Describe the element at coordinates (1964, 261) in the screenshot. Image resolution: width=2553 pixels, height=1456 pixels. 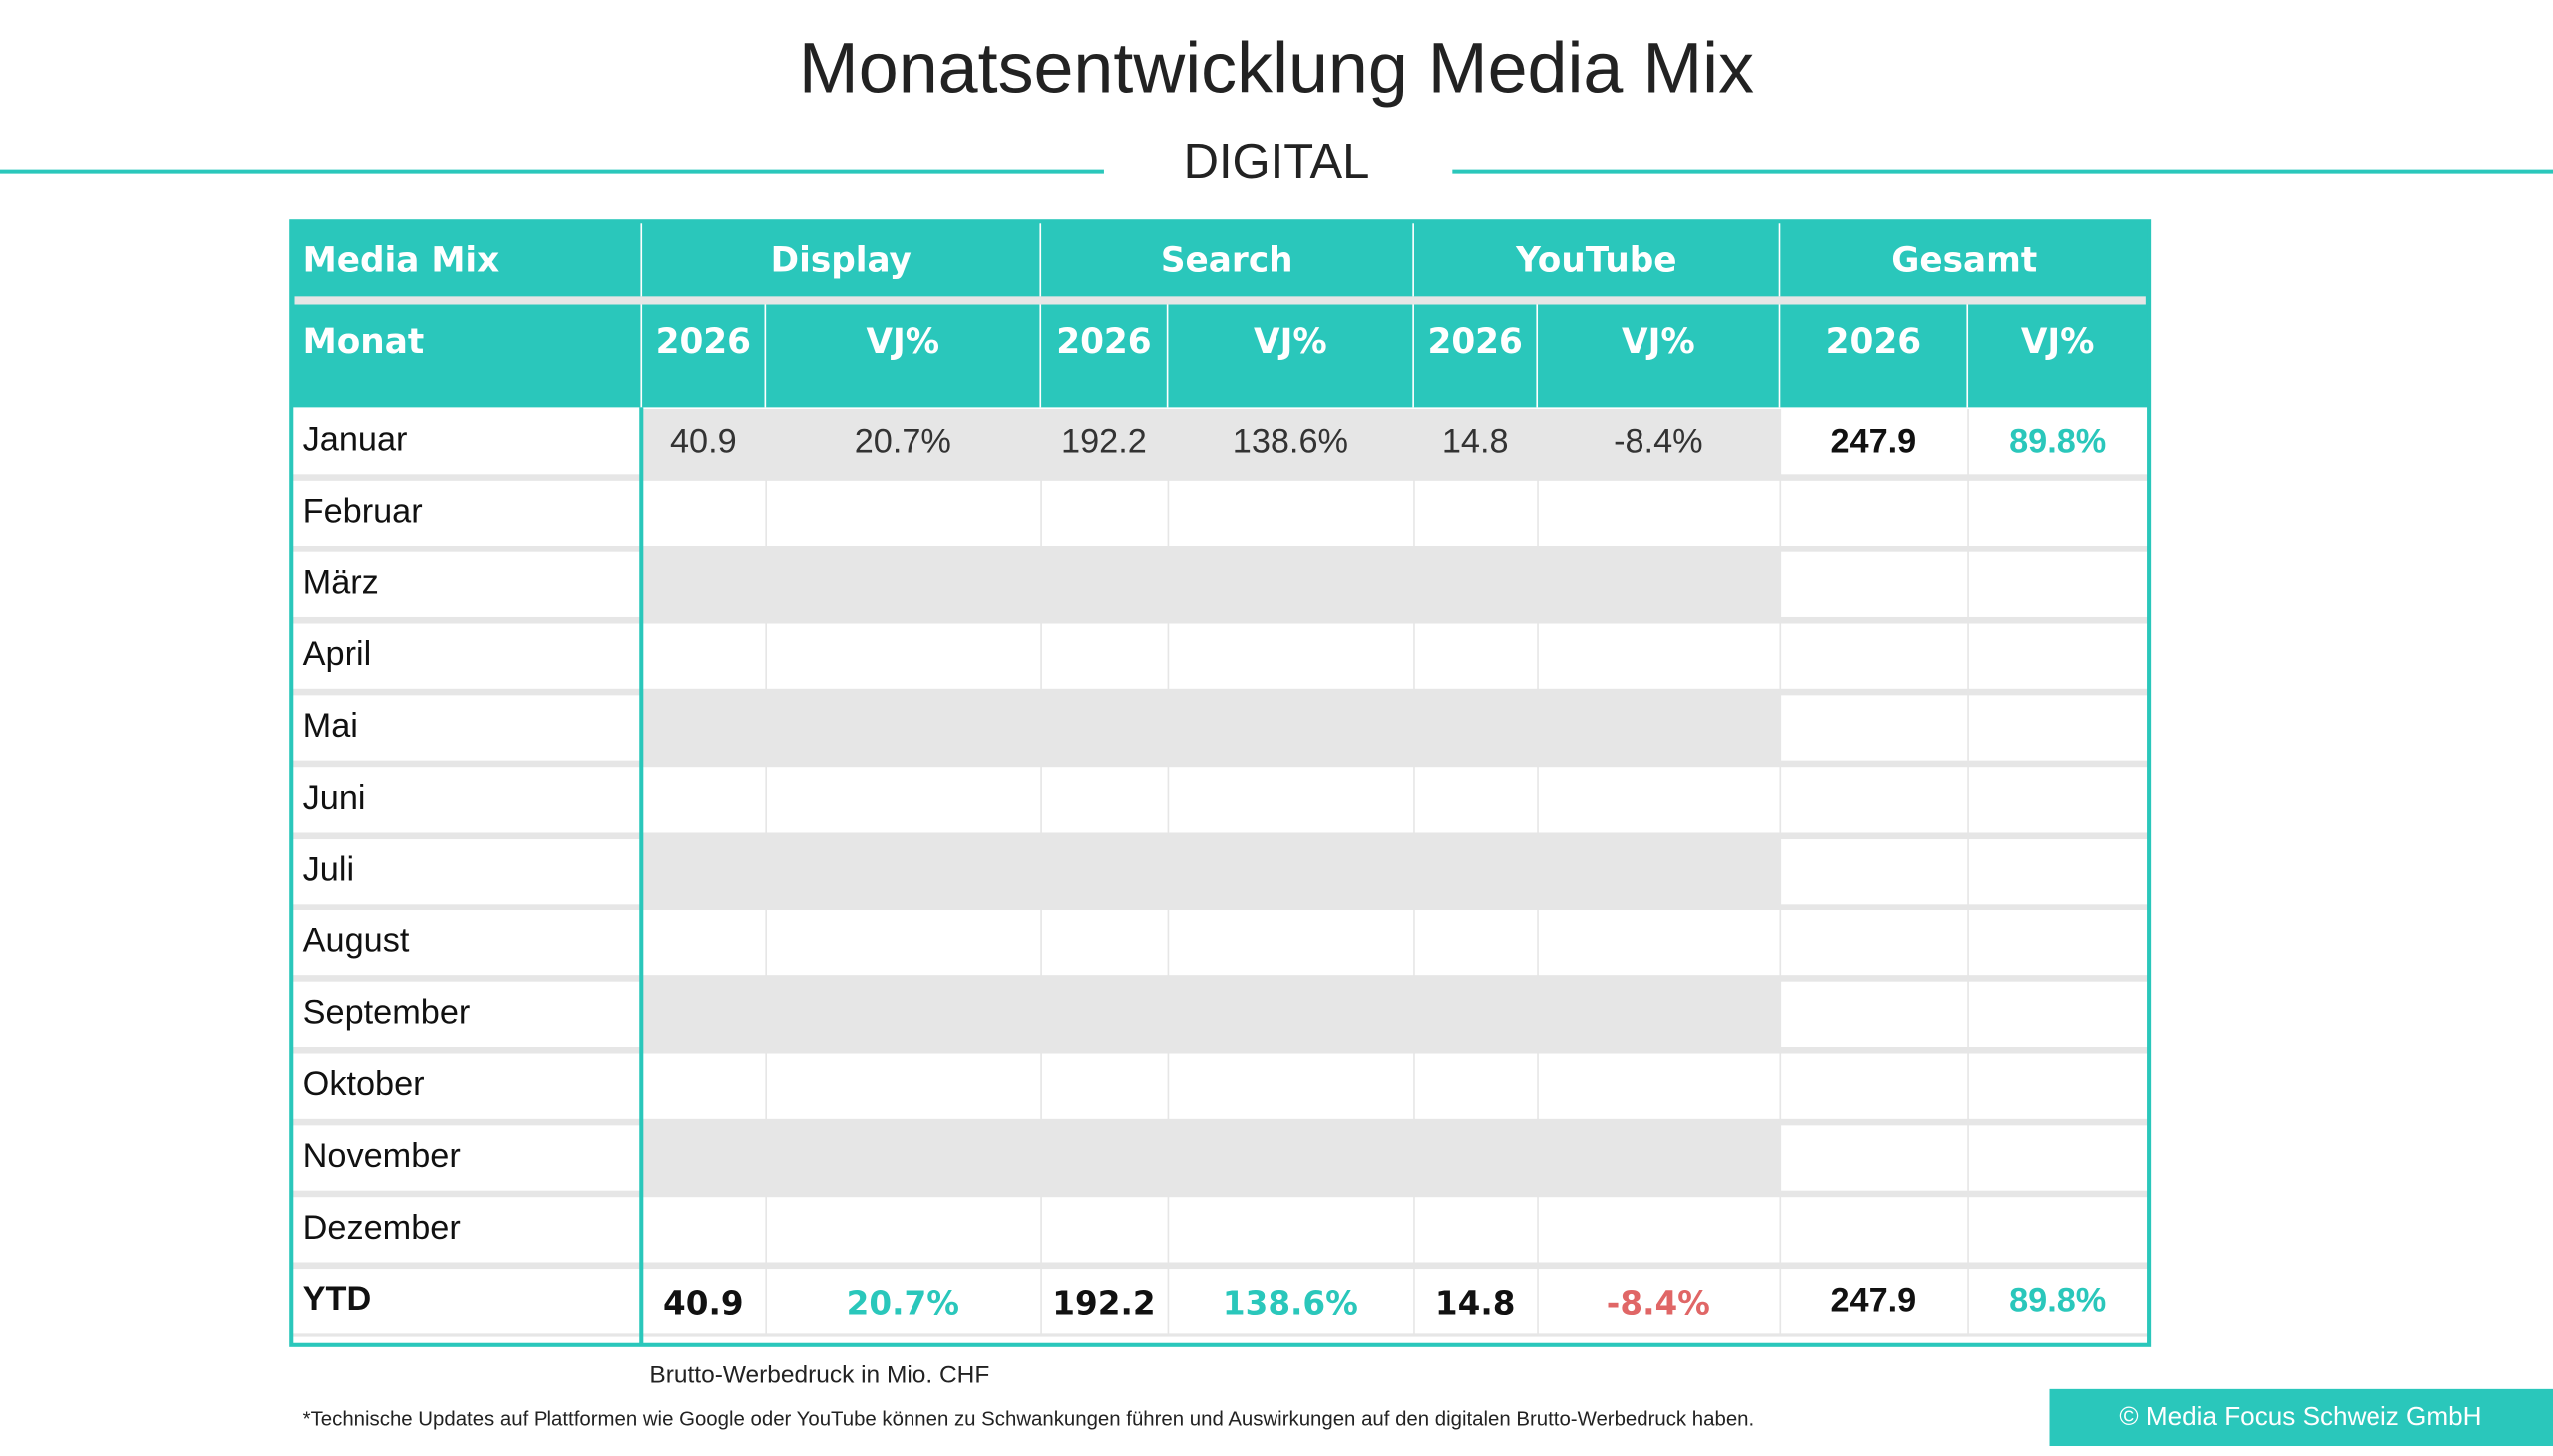
I see `header-cell: Gesamt` at that location.